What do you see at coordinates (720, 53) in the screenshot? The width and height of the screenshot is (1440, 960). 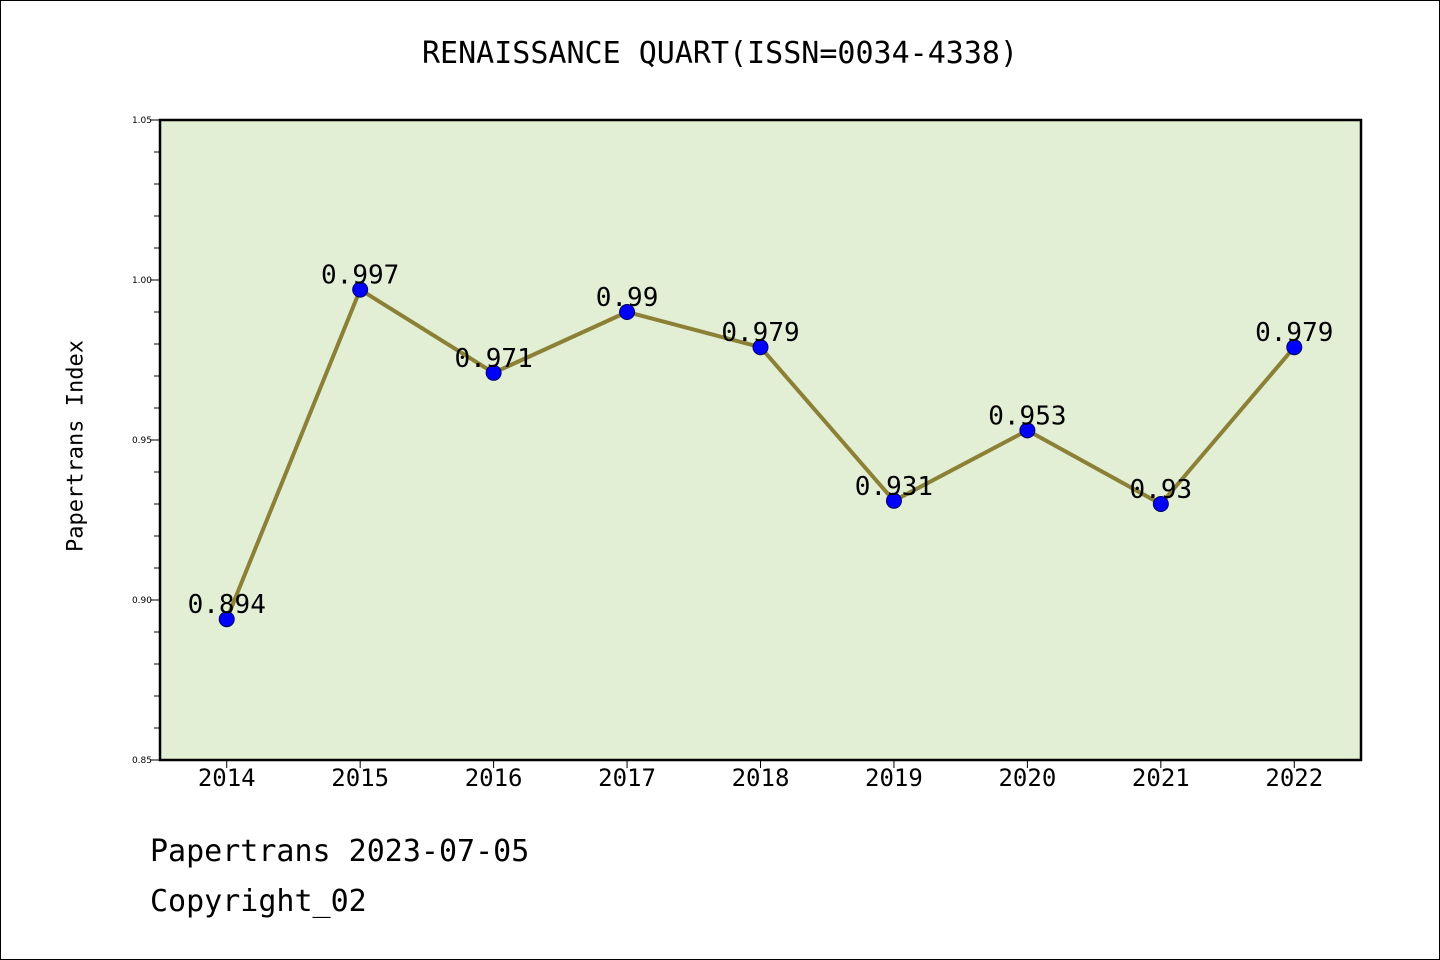 I see `chart-title: RENAISSANCE QUART(ISSN=0034-4338)` at bounding box center [720, 53].